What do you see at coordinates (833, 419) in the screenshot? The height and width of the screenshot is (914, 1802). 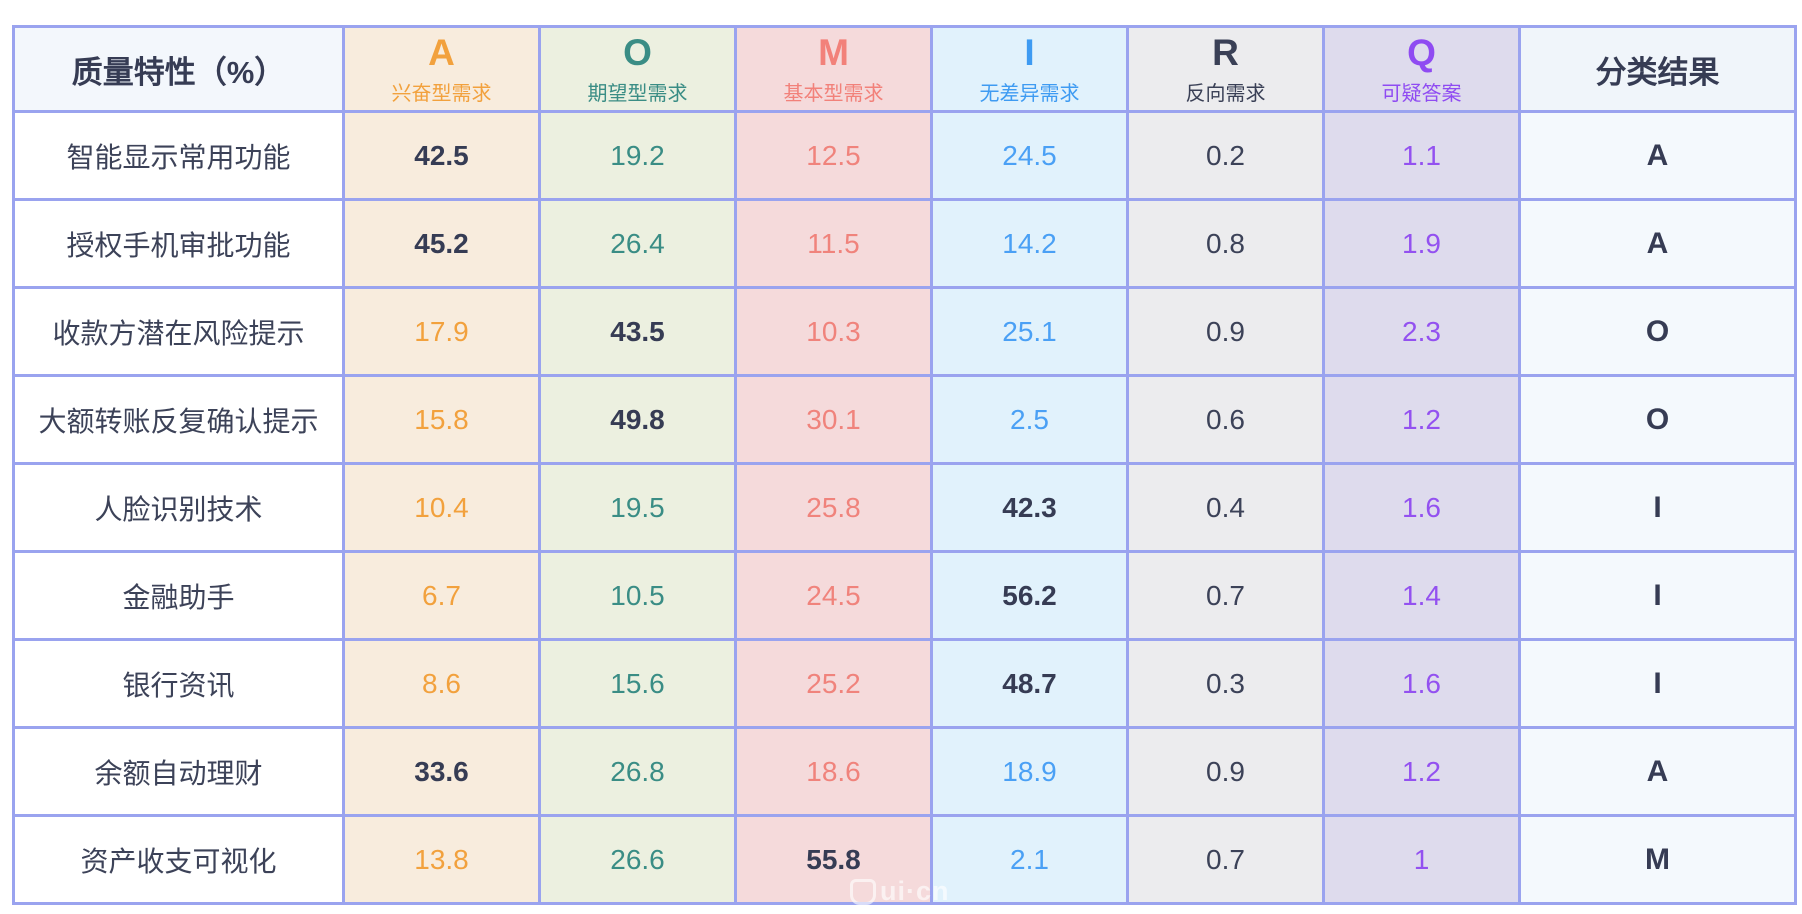 I see `value-cell-m: 30.1` at bounding box center [833, 419].